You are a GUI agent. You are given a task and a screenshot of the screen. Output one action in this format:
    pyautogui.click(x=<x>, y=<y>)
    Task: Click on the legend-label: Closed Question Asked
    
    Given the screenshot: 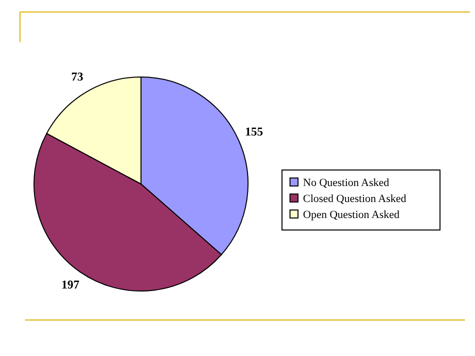 What is the action you would take?
    pyautogui.click(x=355, y=199)
    